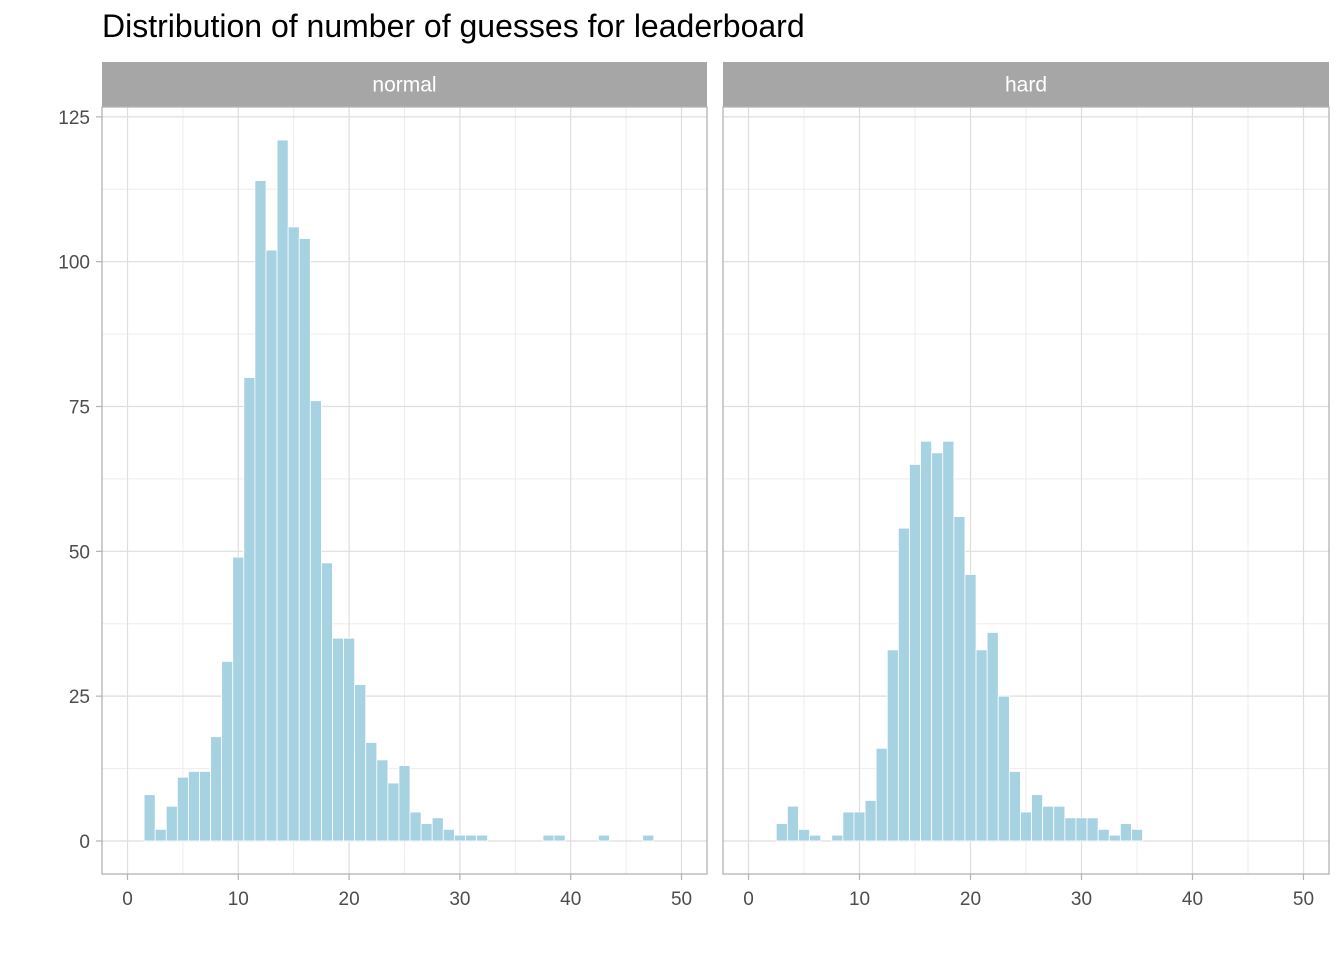 This screenshot has width=1344, height=960. I want to click on facet-strip-label: hard, so click(1026, 85).